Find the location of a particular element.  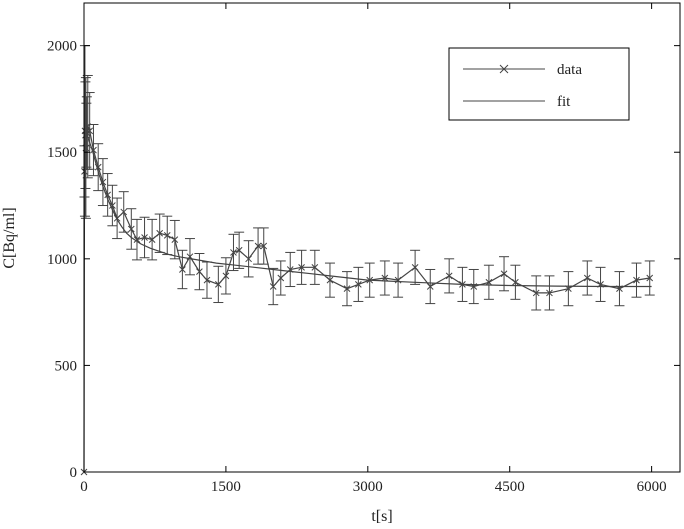

legend-data-marker is located at coordinates (504, 69).